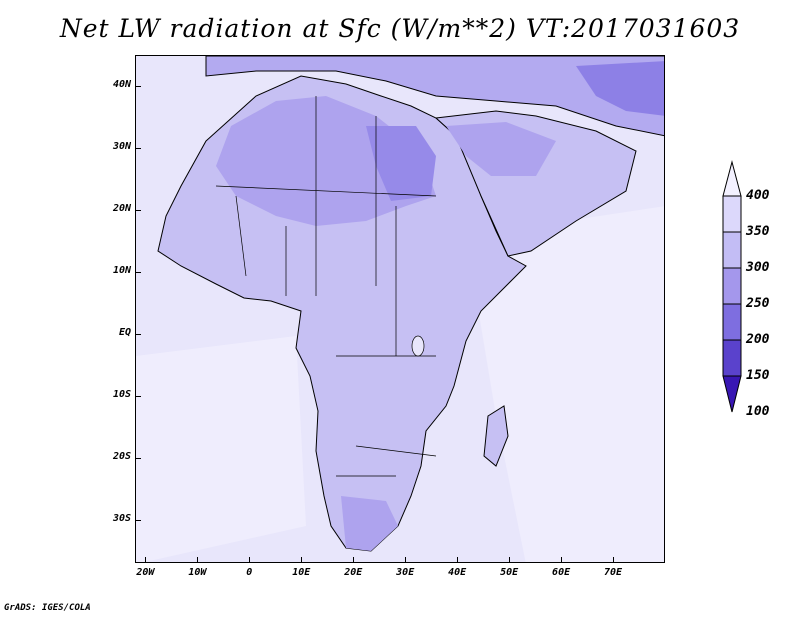 Image resolution: width=800 pixels, height=618 pixels. I want to click on colorbar-extend-top, so click(732, 178).